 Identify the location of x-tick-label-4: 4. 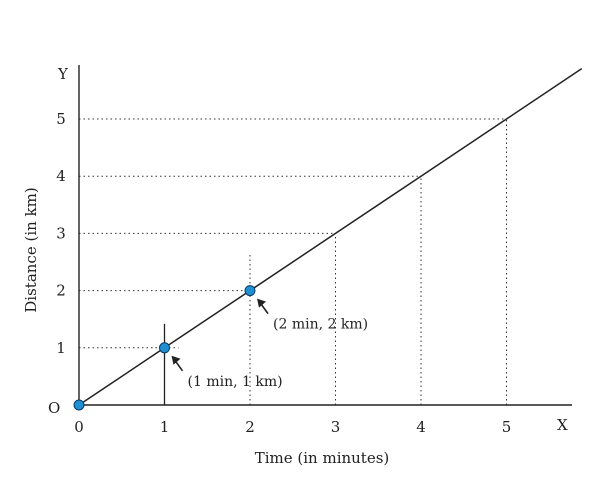
(421, 427).